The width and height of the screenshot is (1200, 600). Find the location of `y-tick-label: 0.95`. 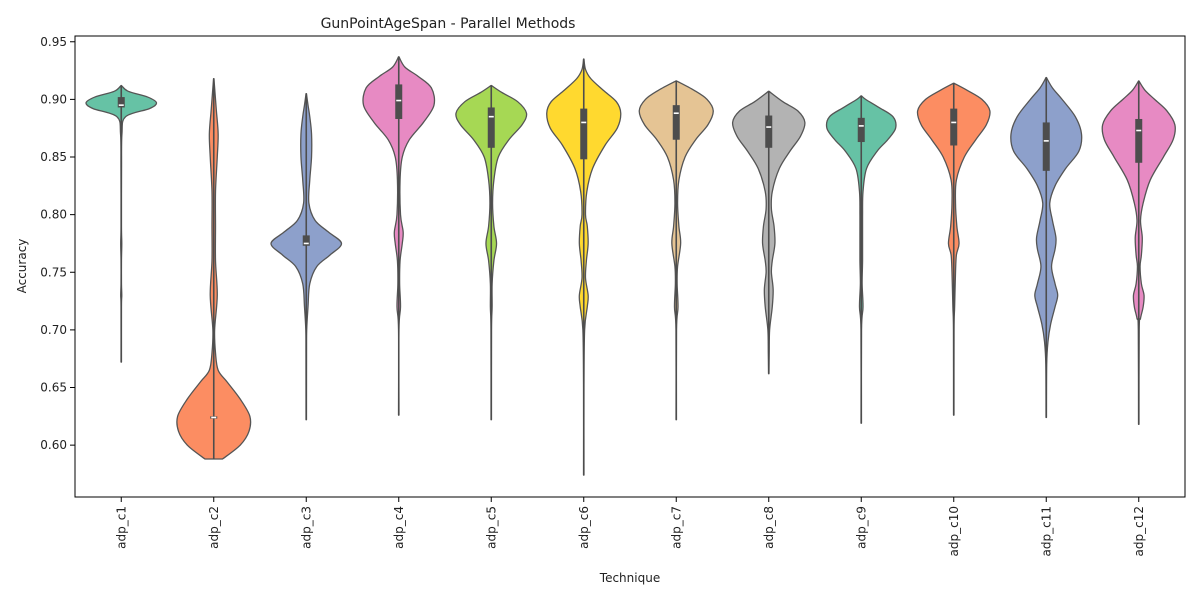

y-tick-label: 0.95 is located at coordinates (53, 42).